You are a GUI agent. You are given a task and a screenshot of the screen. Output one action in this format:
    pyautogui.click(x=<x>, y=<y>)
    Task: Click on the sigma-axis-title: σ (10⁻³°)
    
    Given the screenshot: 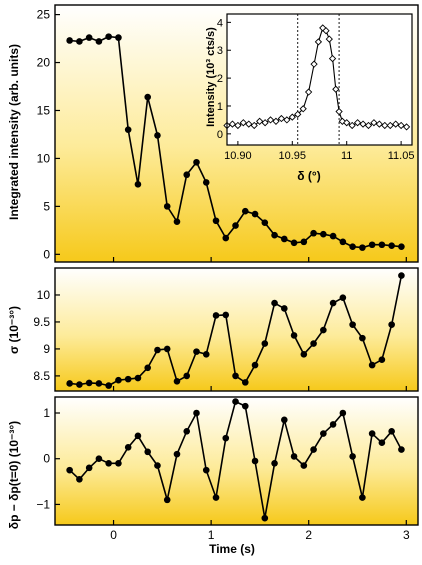 What is the action you would take?
    pyautogui.click(x=14, y=330)
    